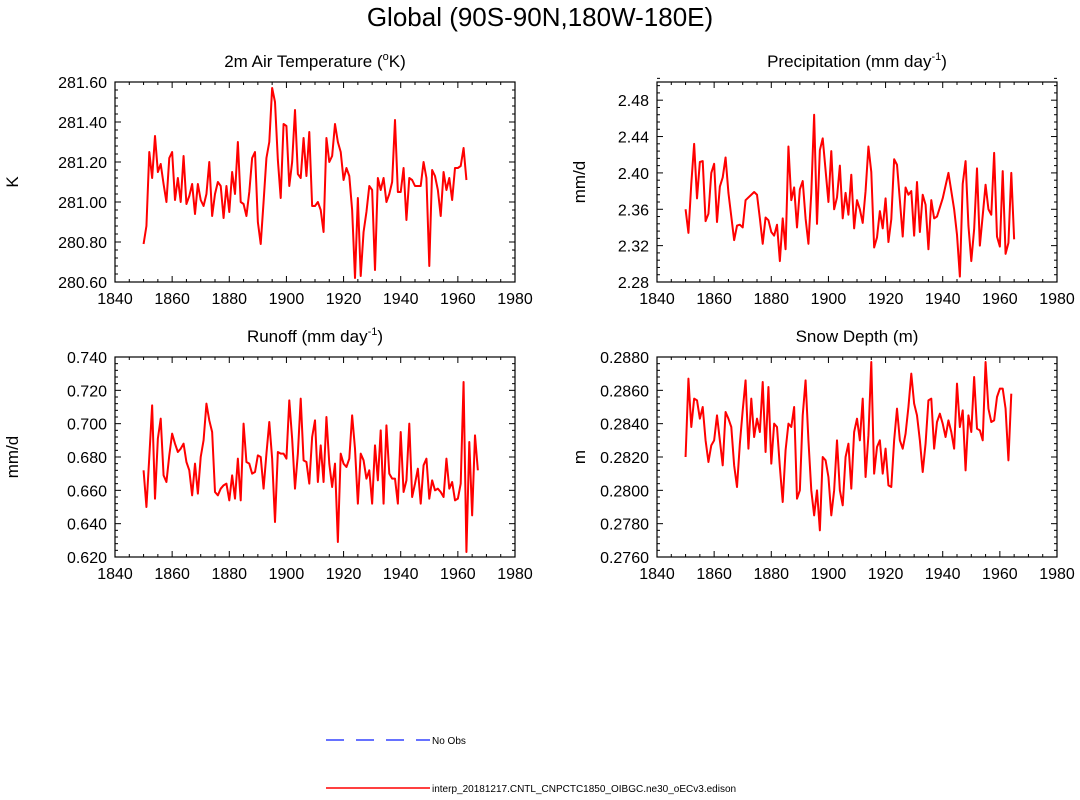 This screenshot has width=1080, height=800. Describe the element at coordinates (87, 558) in the screenshot. I see `y-tick-label: 0.620` at that location.